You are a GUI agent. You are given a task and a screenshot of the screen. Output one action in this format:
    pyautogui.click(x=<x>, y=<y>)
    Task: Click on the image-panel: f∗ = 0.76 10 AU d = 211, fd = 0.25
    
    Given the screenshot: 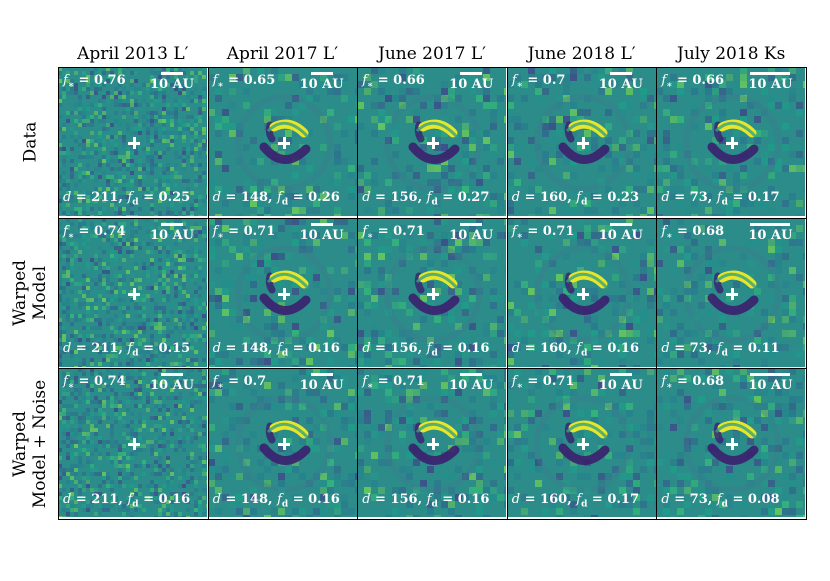 What is the action you would take?
    pyautogui.click(x=132, y=141)
    